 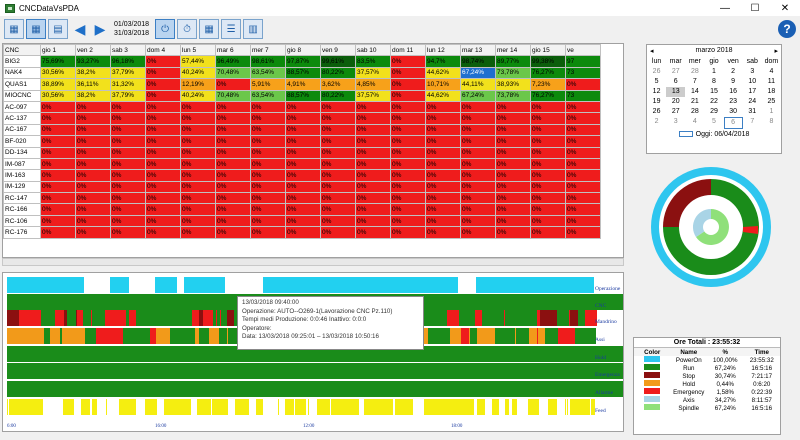 What do you see at coordinates (694, 101) in the screenshot?
I see `cal-day: 21` at bounding box center [694, 101].